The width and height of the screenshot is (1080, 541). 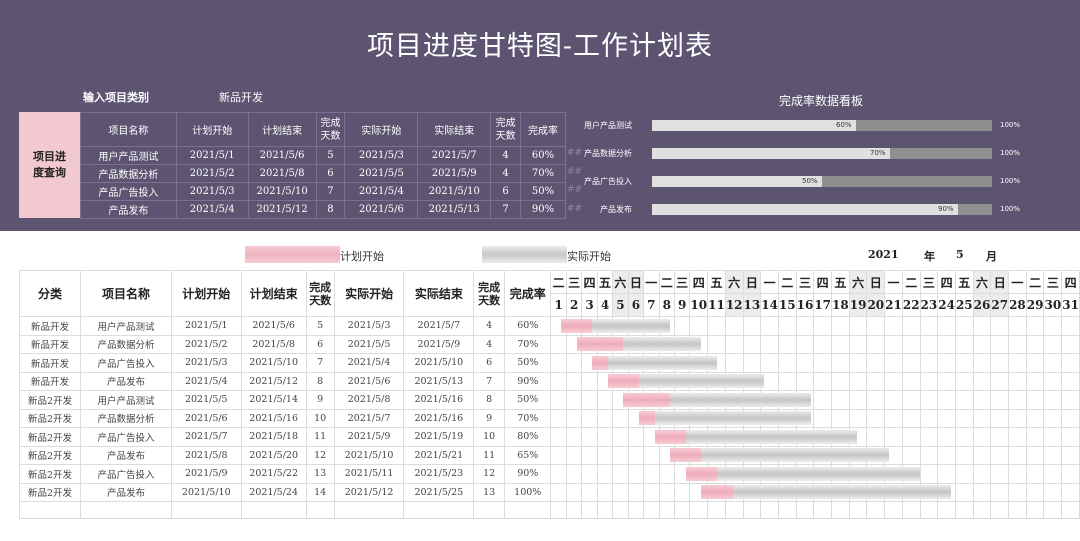 I want to click on year-input: 2021, so click(x=883, y=254).